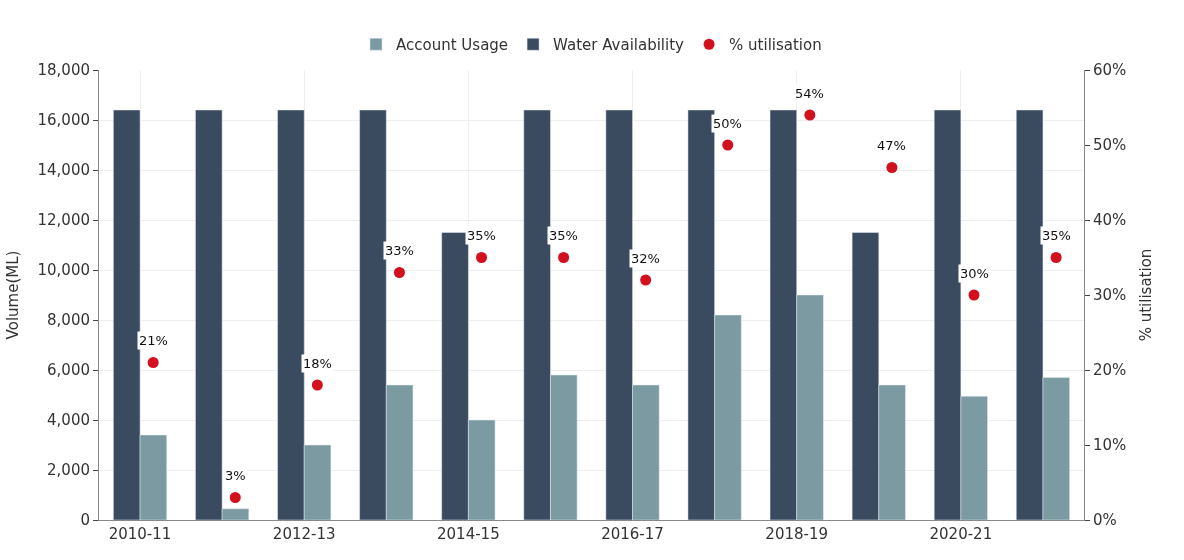 This screenshot has width=1184, height=560. Describe the element at coordinates (317, 363) in the screenshot. I see `data-label: 18%` at that location.